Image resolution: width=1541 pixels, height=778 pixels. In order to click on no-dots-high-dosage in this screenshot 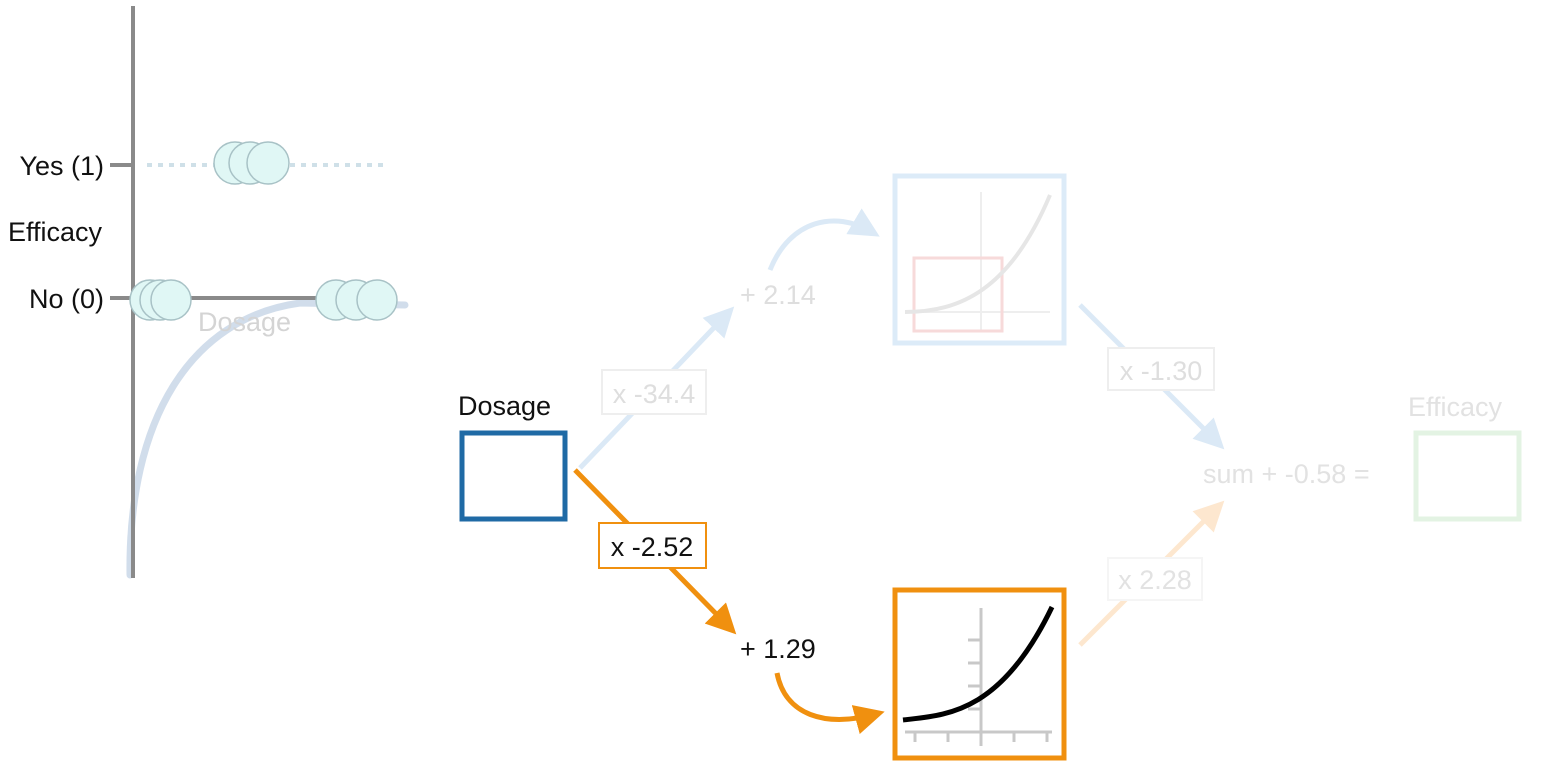, I will do `click(356, 300)`.